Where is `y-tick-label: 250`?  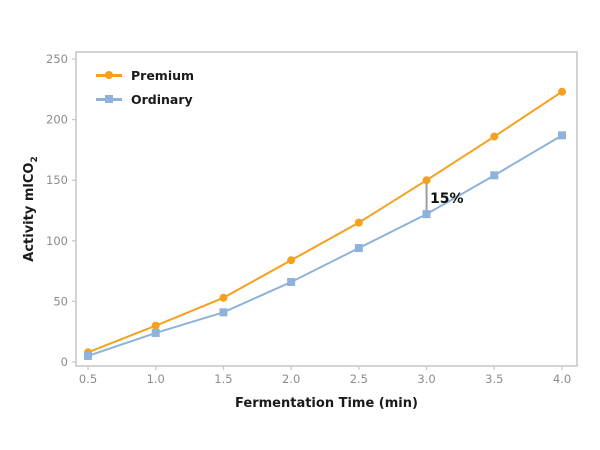 y-tick-label: 250 is located at coordinates (57, 59).